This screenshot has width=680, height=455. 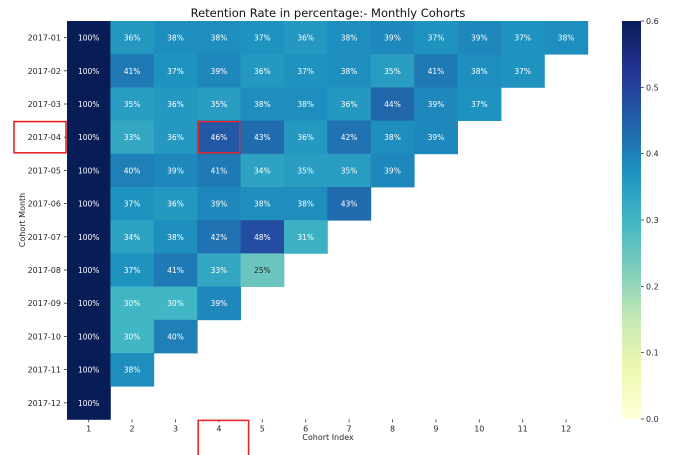 What do you see at coordinates (650, 220) in the screenshot?
I see `colorbar-ticks: 0.0 0.1 0.2 0.3 0.4 0.5 0.6` at bounding box center [650, 220].